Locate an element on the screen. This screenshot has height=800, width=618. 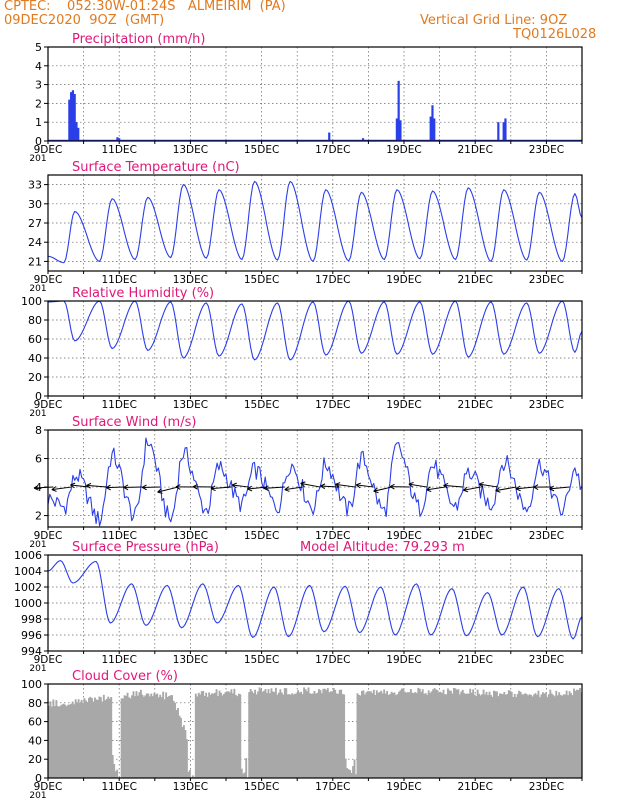
panel-5-x-tick-label: 17DEC is located at coordinates (332, 660).